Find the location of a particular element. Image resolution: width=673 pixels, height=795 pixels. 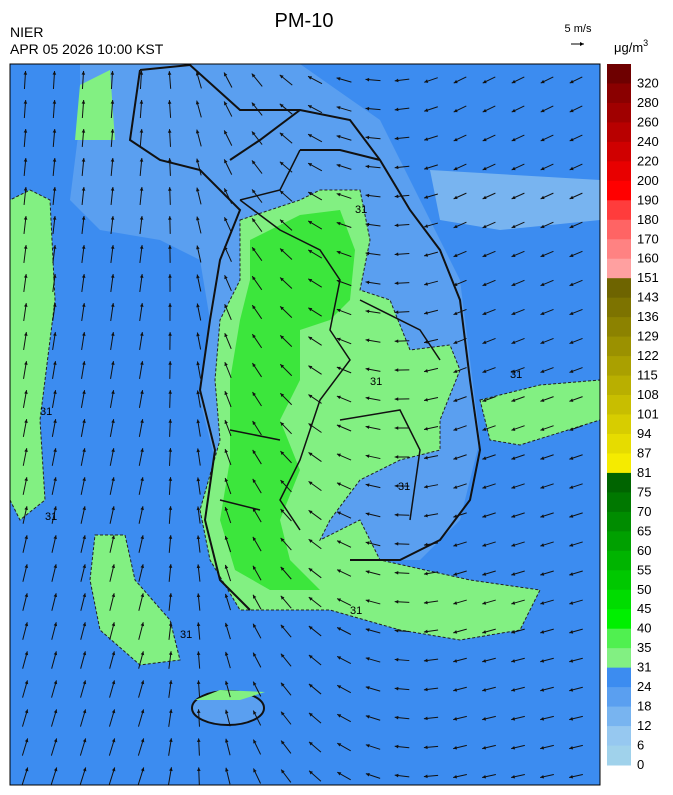

zone-west is located at coordinates (33, 355).